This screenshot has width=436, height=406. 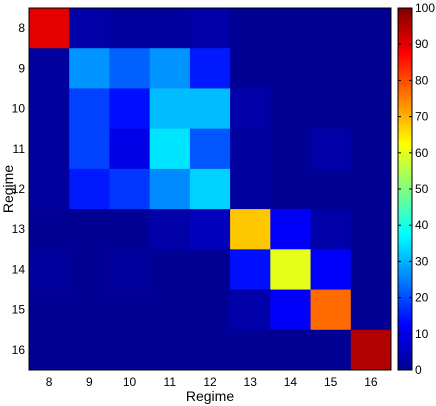 I want to click on y-tick-label: 14, so click(x=19, y=269).